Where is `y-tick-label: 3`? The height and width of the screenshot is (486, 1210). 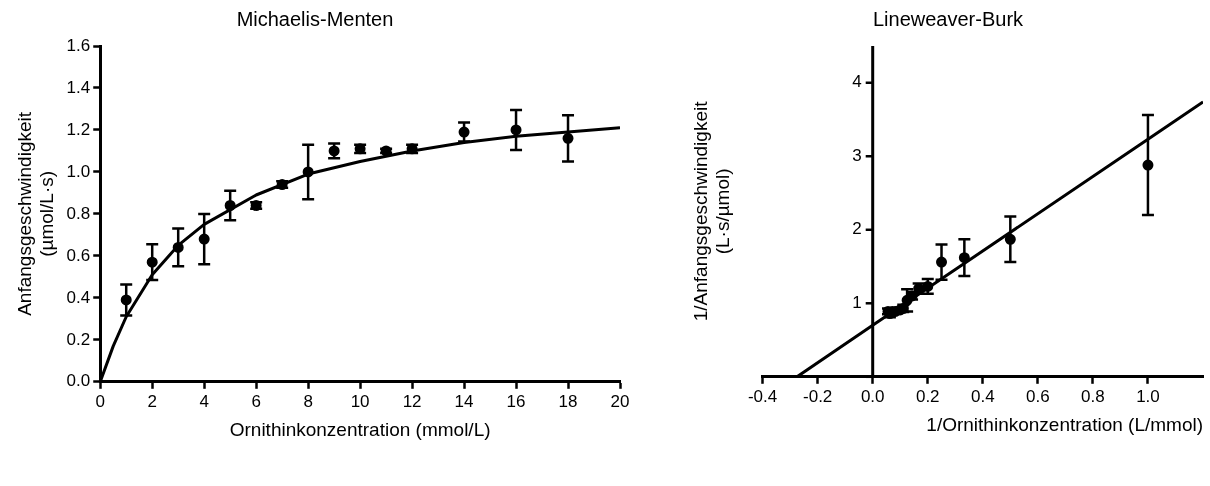 y-tick-label: 3 is located at coordinates (857, 155).